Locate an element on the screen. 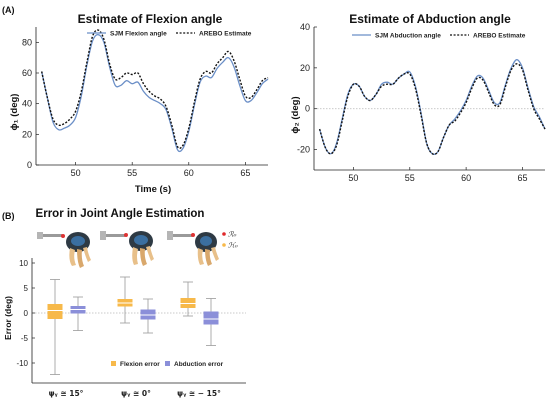 The image size is (550, 402). robot-legend: ℛ₀ ℋ₀ is located at coordinates (230, 240).